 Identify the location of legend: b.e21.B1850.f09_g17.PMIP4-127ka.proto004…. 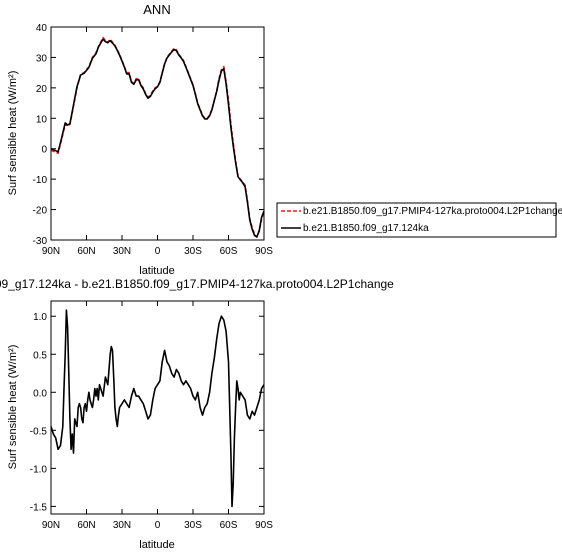
(419, 220).